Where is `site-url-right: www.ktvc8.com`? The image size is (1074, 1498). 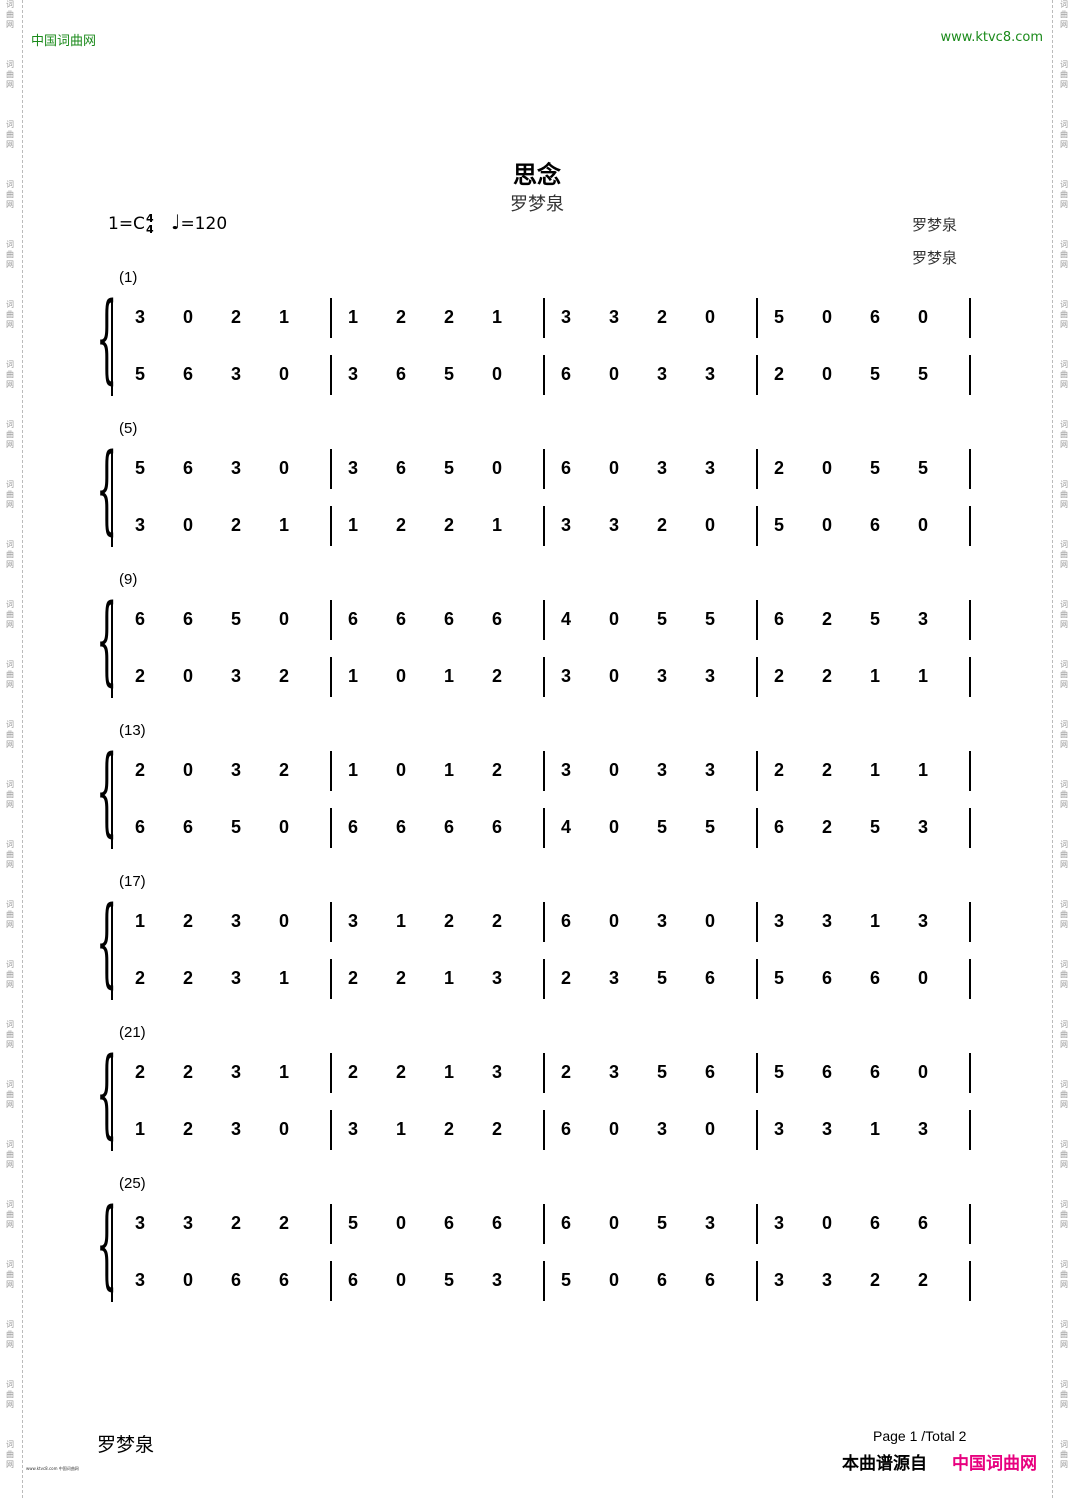 site-url-right: www.ktvc8.com is located at coordinates (991, 37).